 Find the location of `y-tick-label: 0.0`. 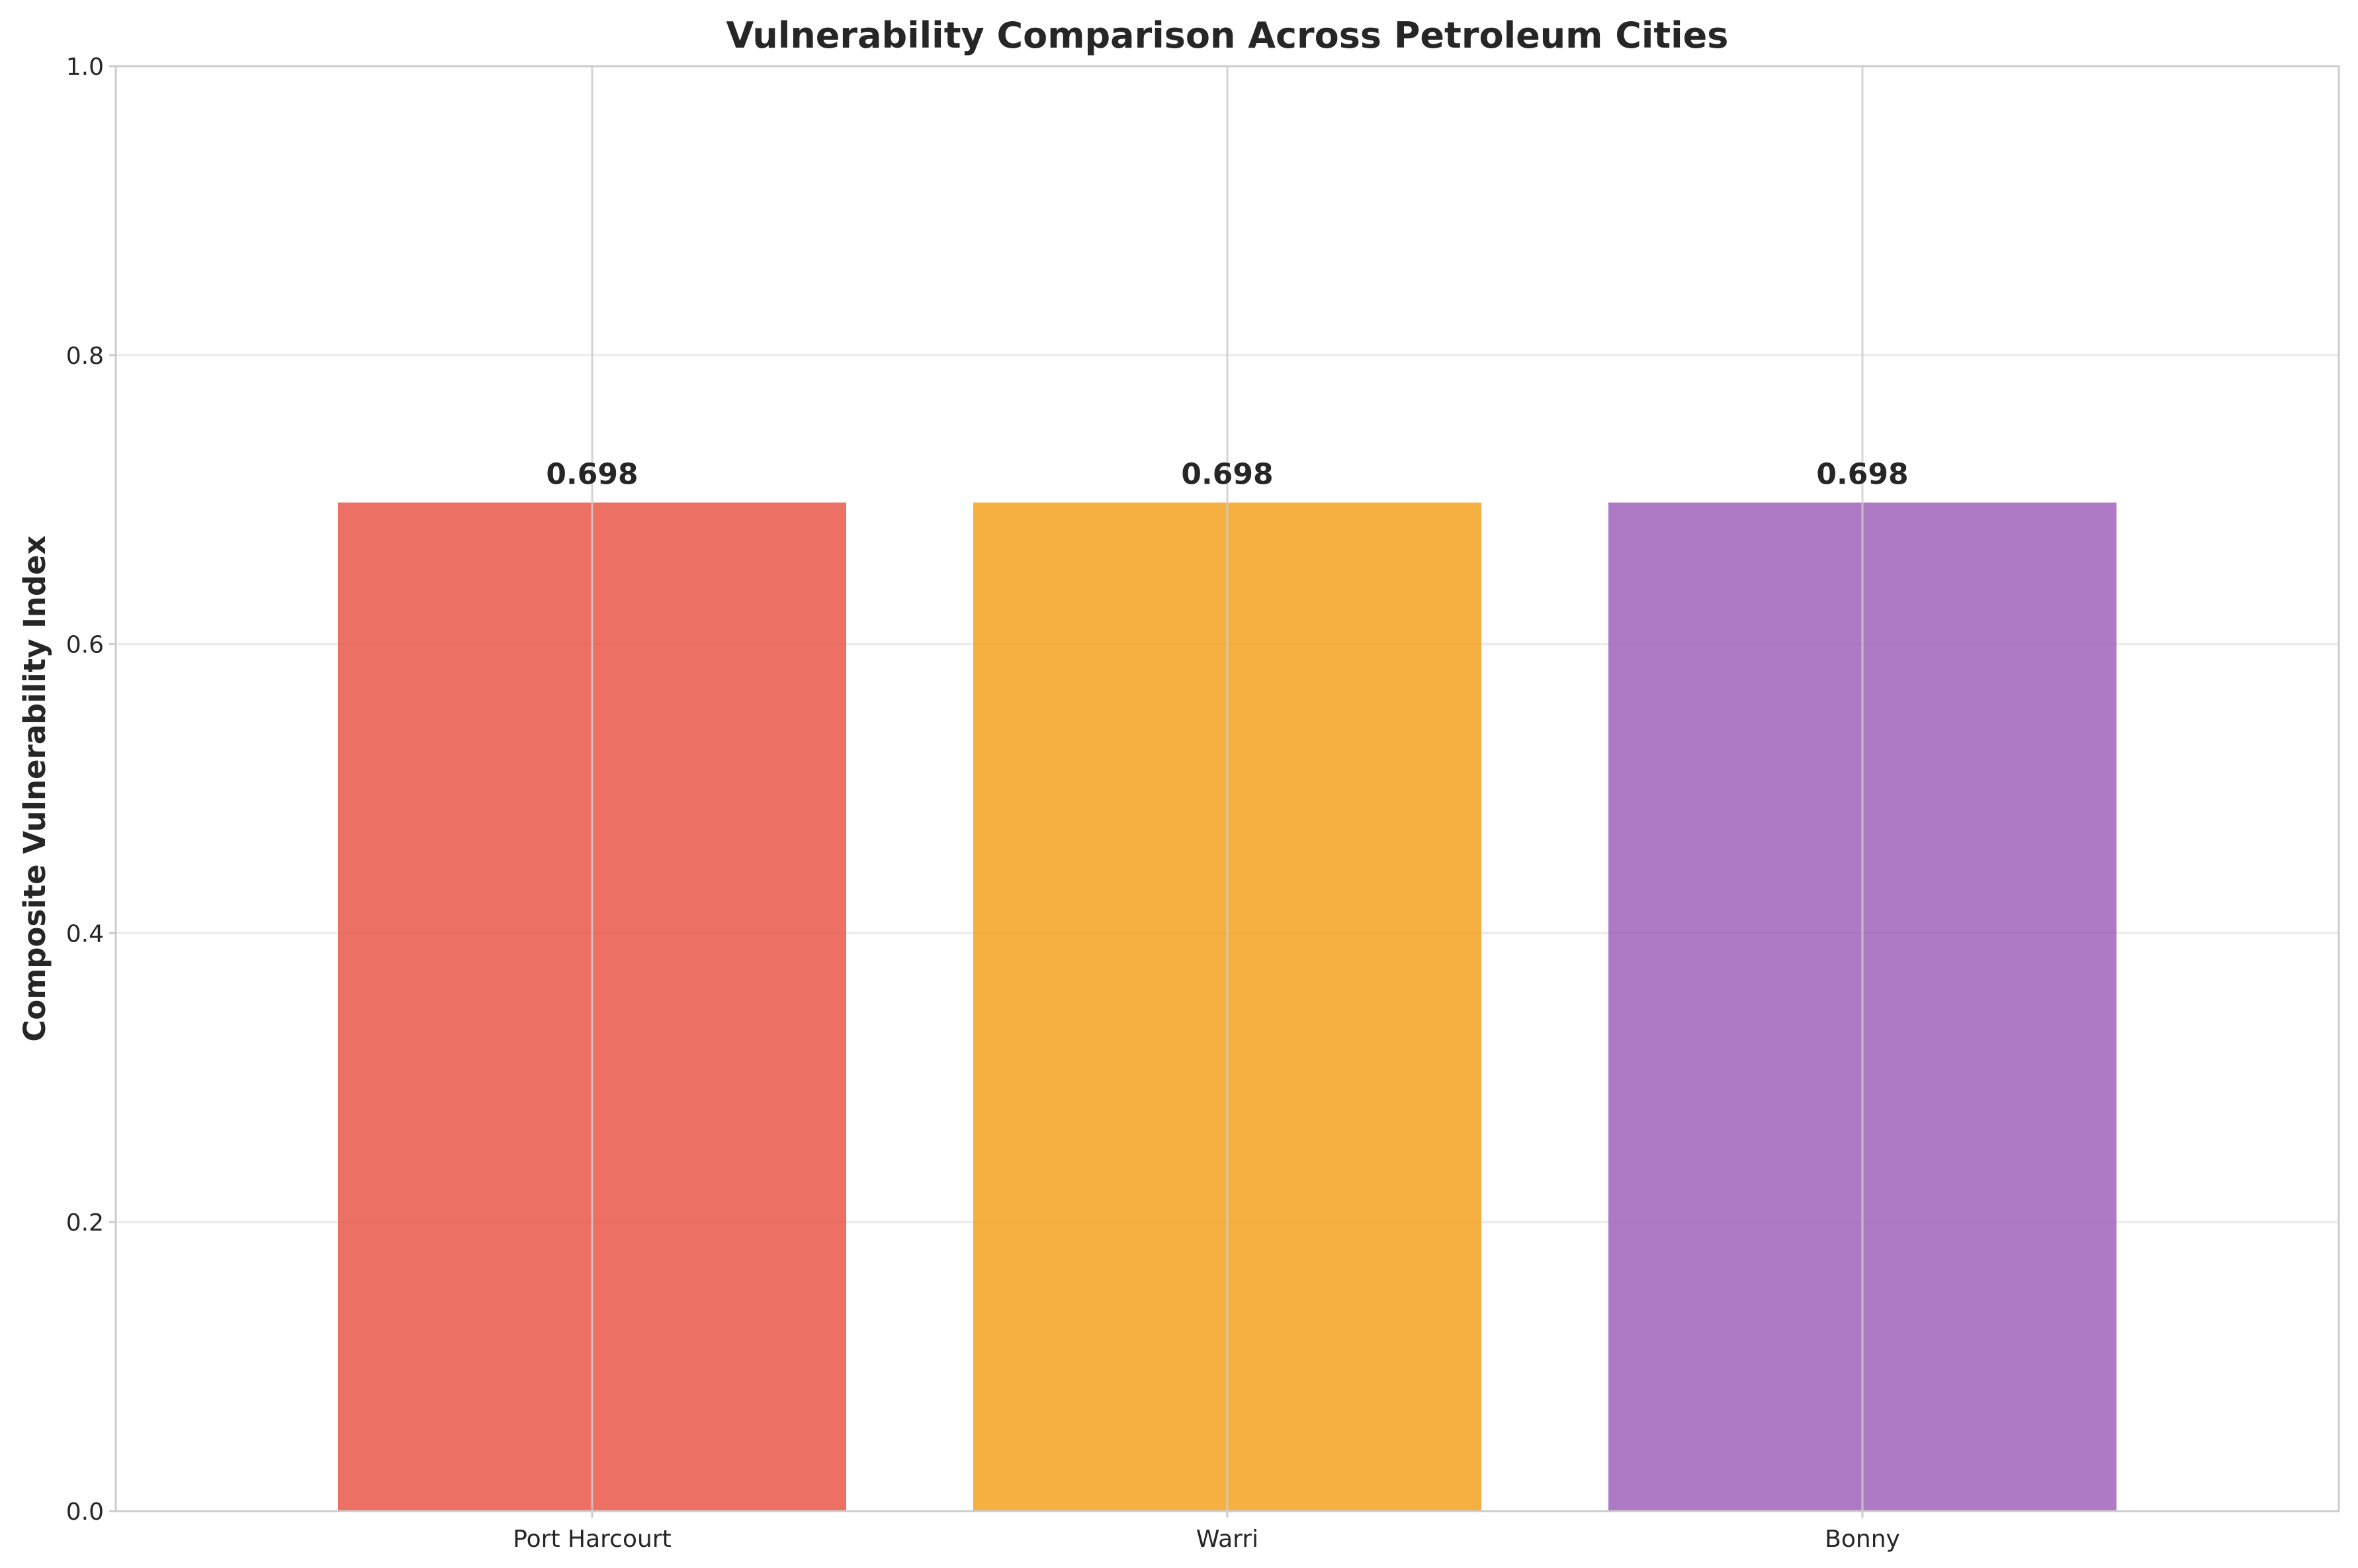

y-tick-label: 0.0 is located at coordinates (85, 1512).